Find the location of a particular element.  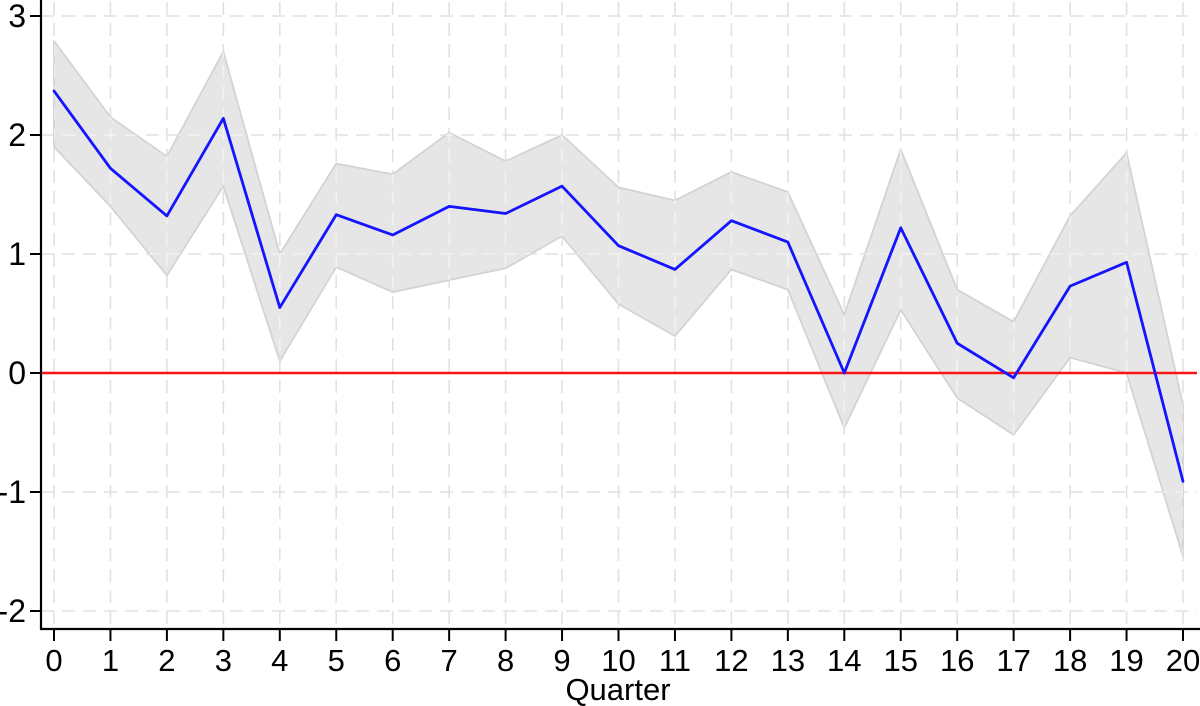

x-tick-label: 2 is located at coordinates (166, 660).